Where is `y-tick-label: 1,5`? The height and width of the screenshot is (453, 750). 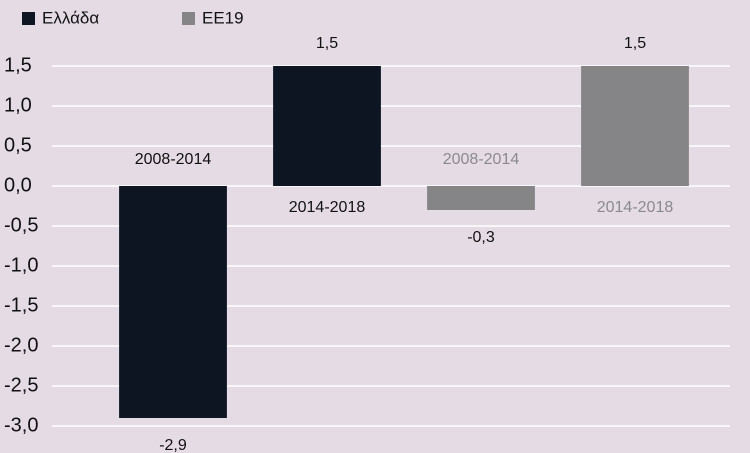
y-tick-label: 1,5 is located at coordinates (18, 65).